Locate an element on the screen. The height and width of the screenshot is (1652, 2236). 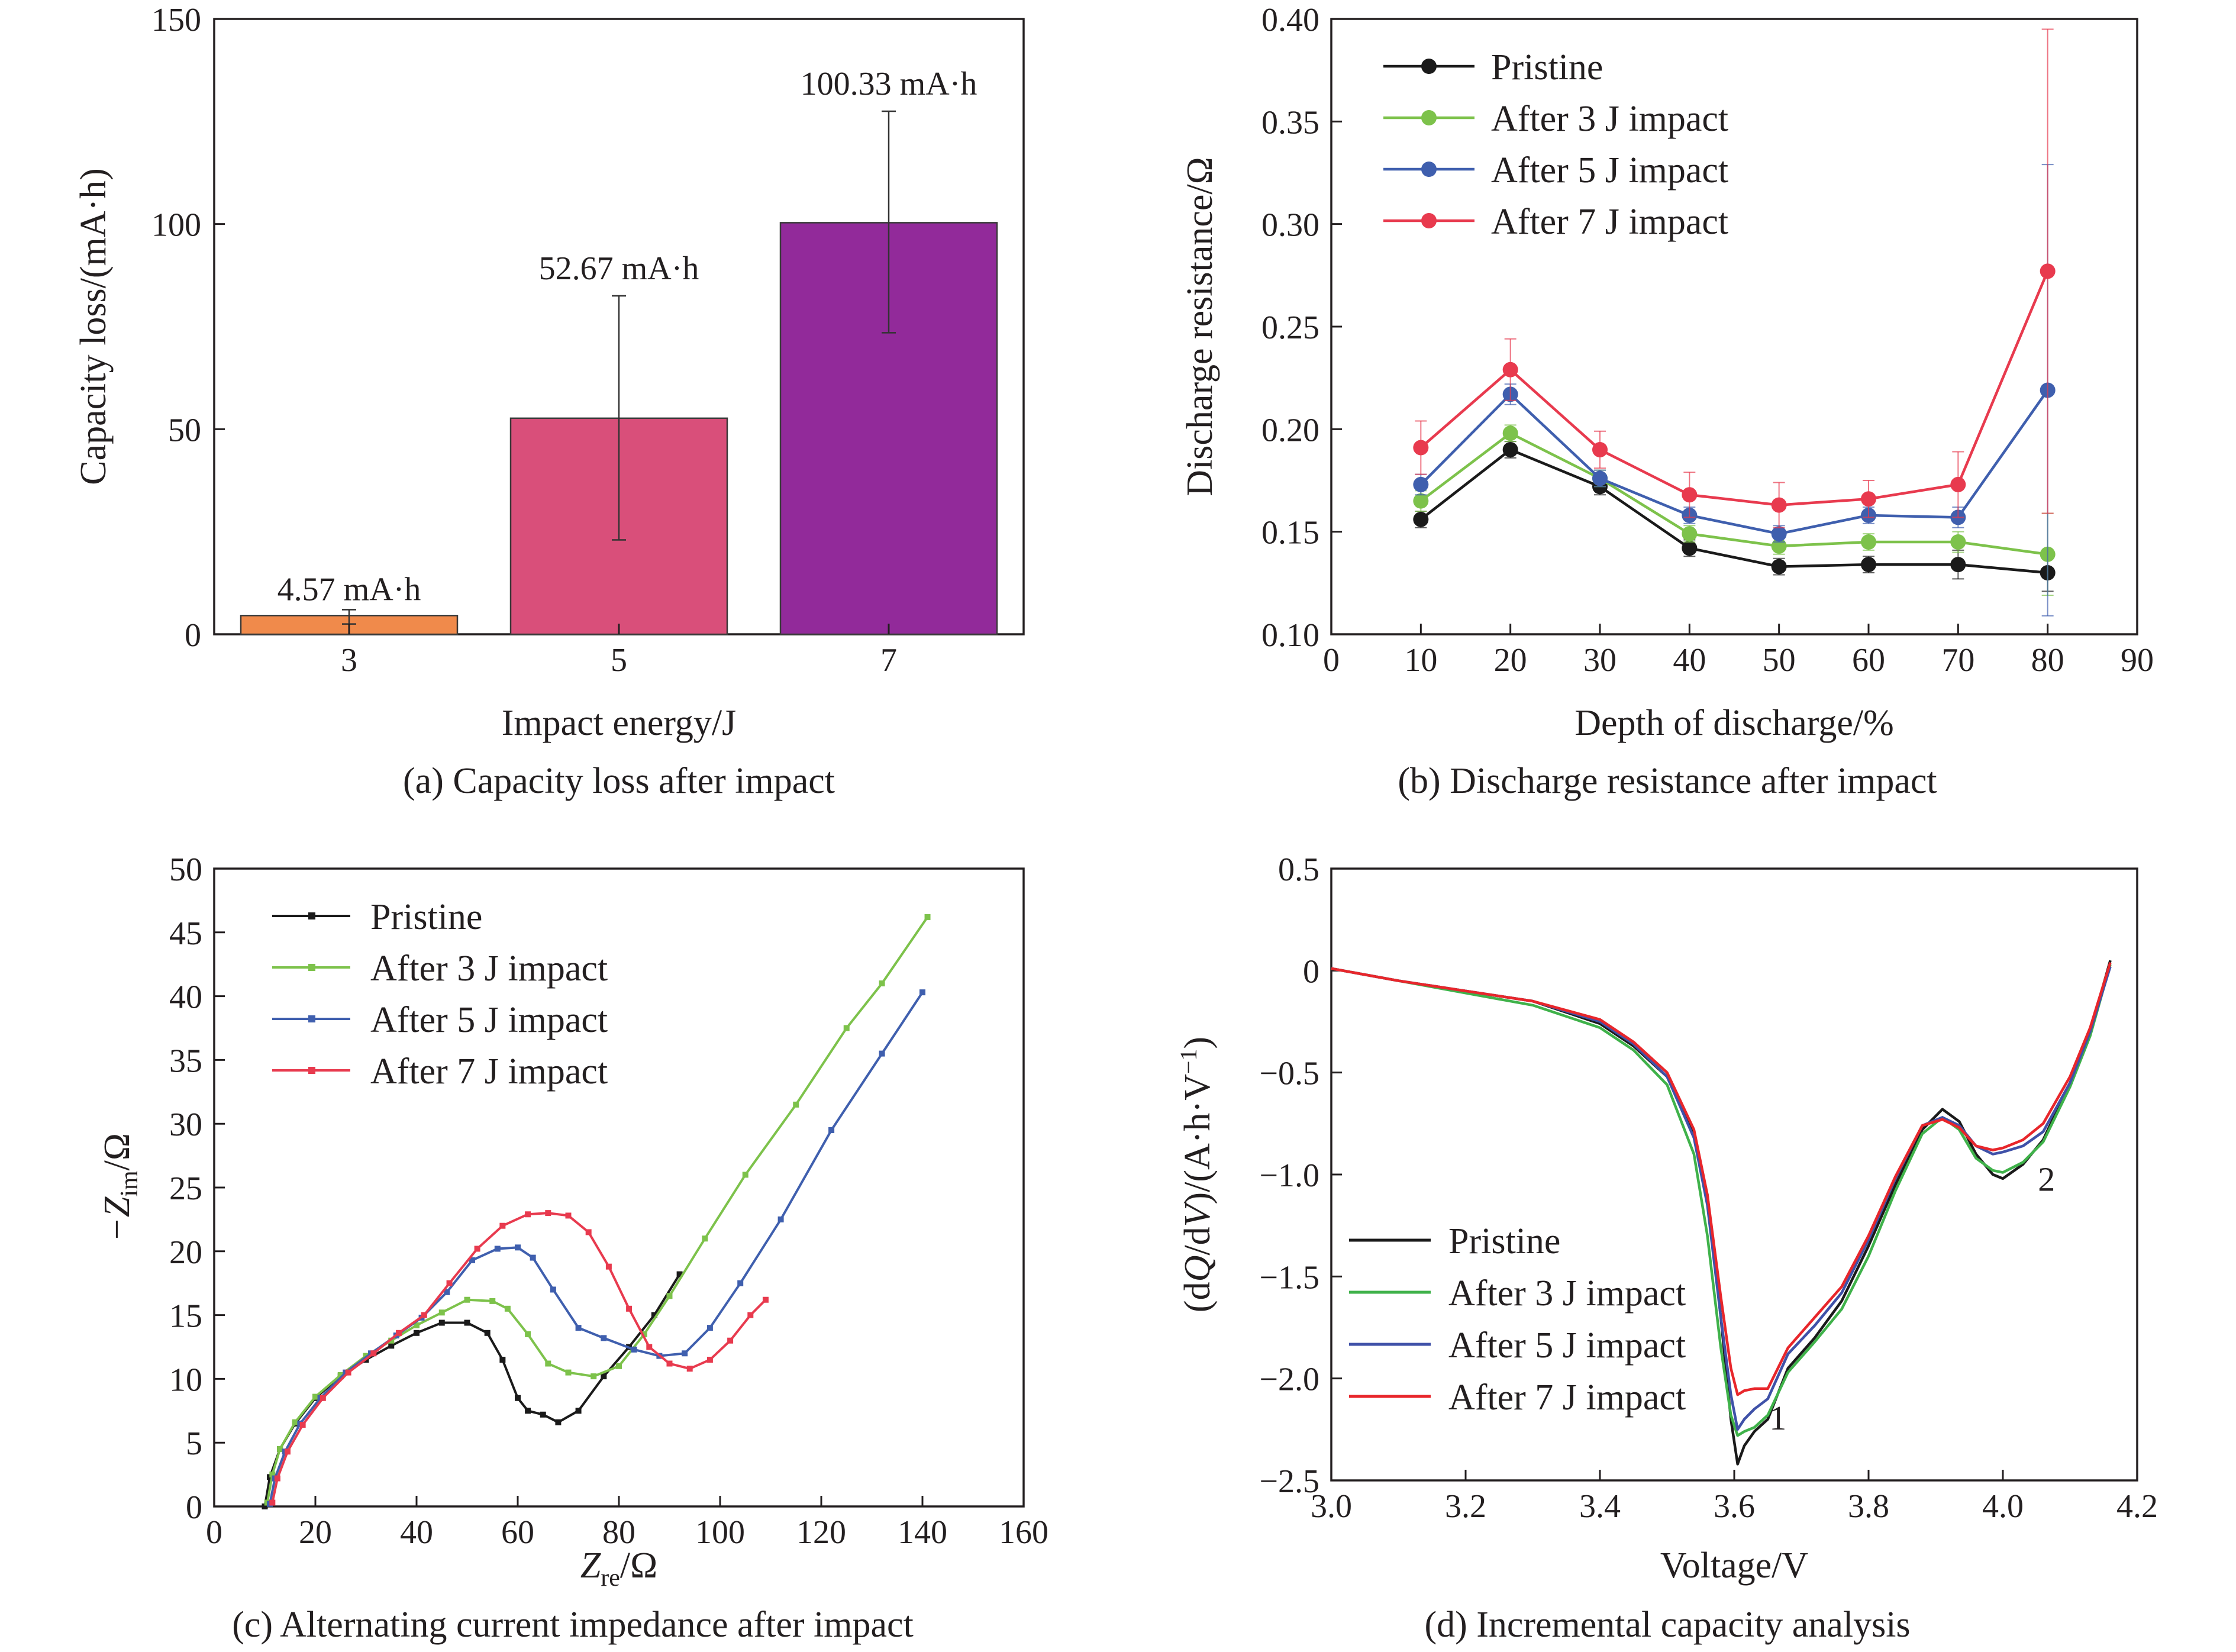
x-tick-label: 40 is located at coordinates (416, 1533).